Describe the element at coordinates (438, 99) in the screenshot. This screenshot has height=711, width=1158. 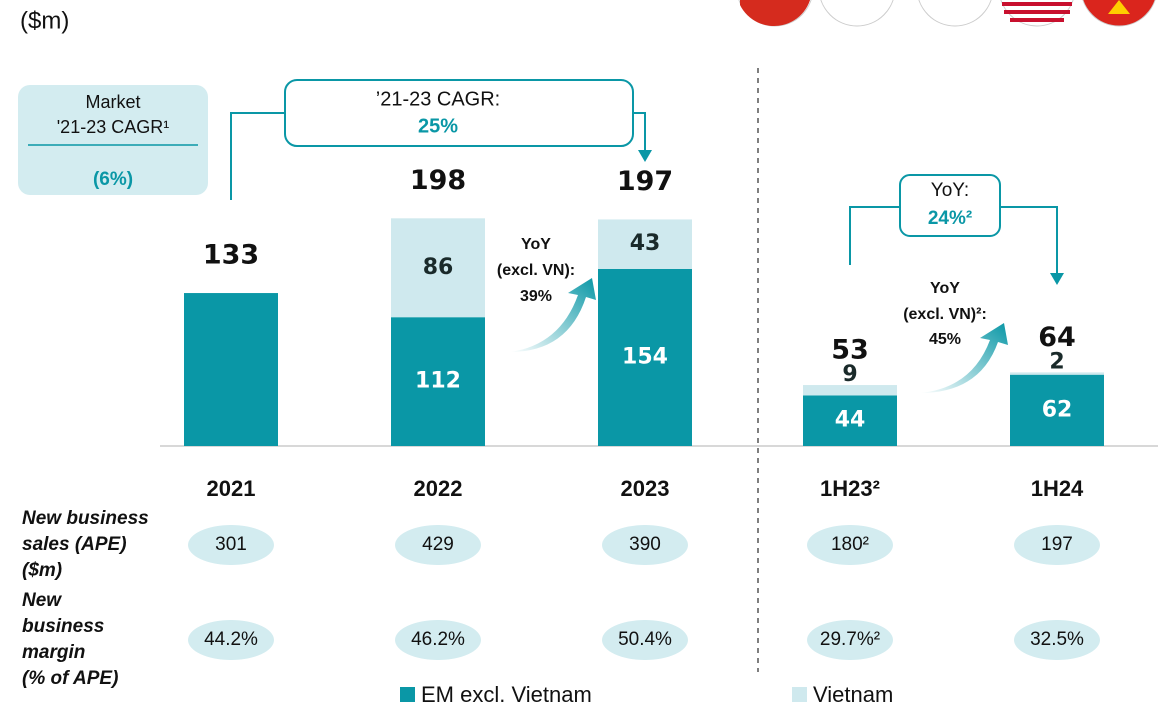
I see `cagr-text: ’21-23 CAGR:` at that location.